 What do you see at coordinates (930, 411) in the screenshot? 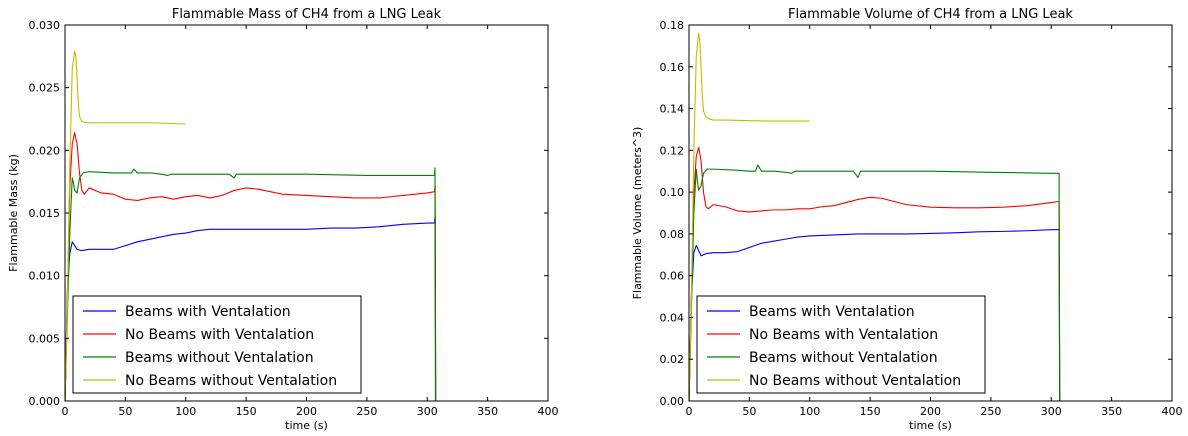
I see `chart-2-xtick-label: 200` at bounding box center [930, 411].